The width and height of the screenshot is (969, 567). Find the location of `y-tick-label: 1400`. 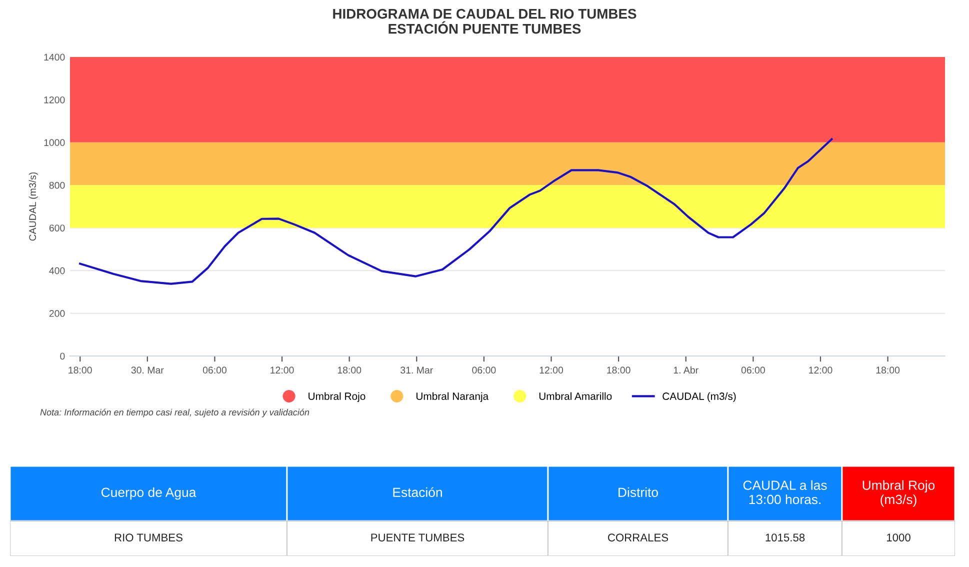

y-tick-label: 1400 is located at coordinates (54, 57).